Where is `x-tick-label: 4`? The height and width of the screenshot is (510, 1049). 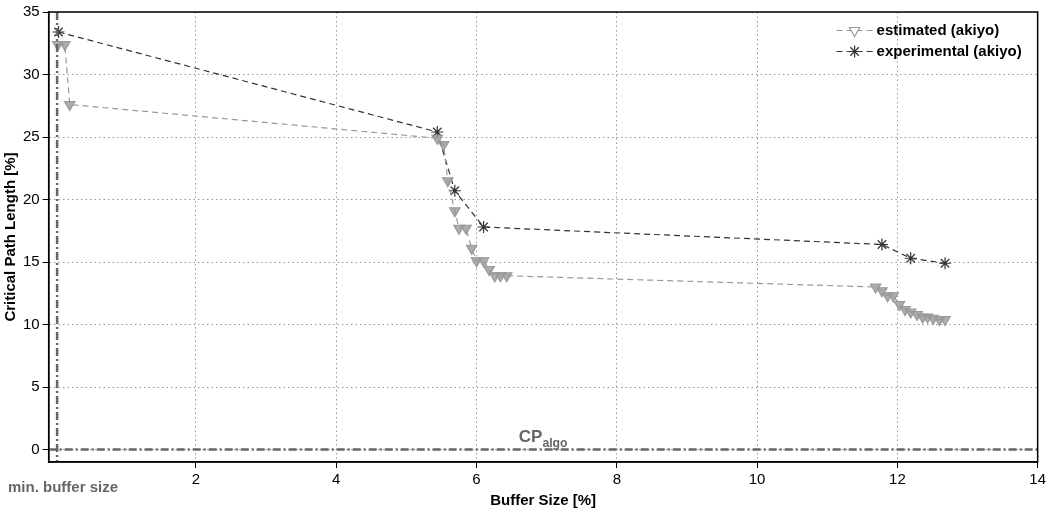 x-tick-label: 4 is located at coordinates (336, 479).